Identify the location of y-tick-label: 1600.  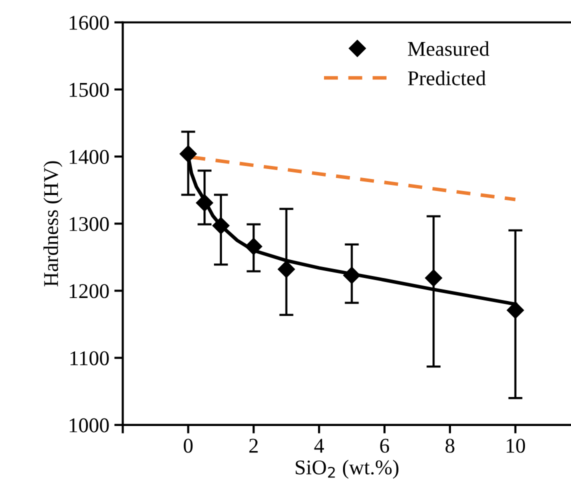
(89, 23).